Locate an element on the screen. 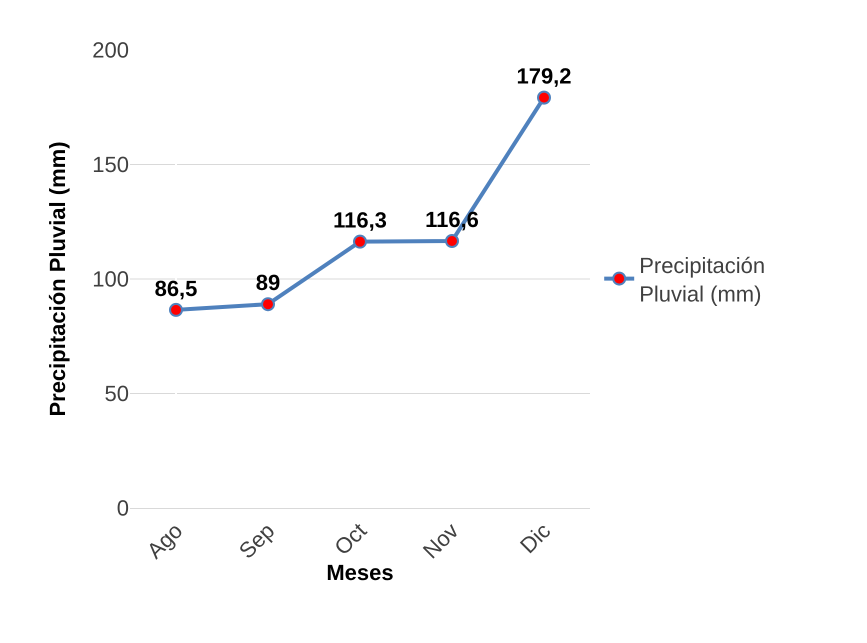 This screenshot has height=643, width=867. x-tick-label: Ago is located at coordinates (165, 541).